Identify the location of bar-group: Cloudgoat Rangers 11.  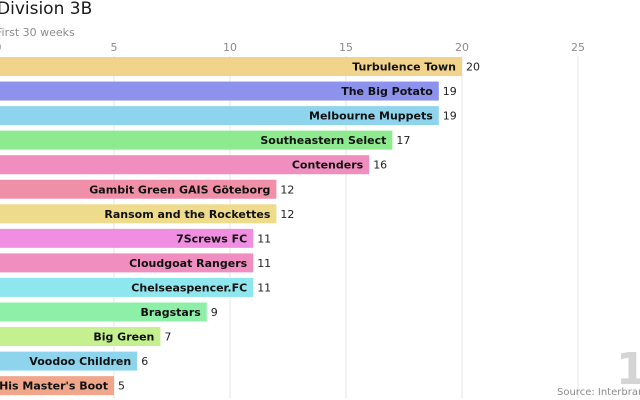
(135, 263).